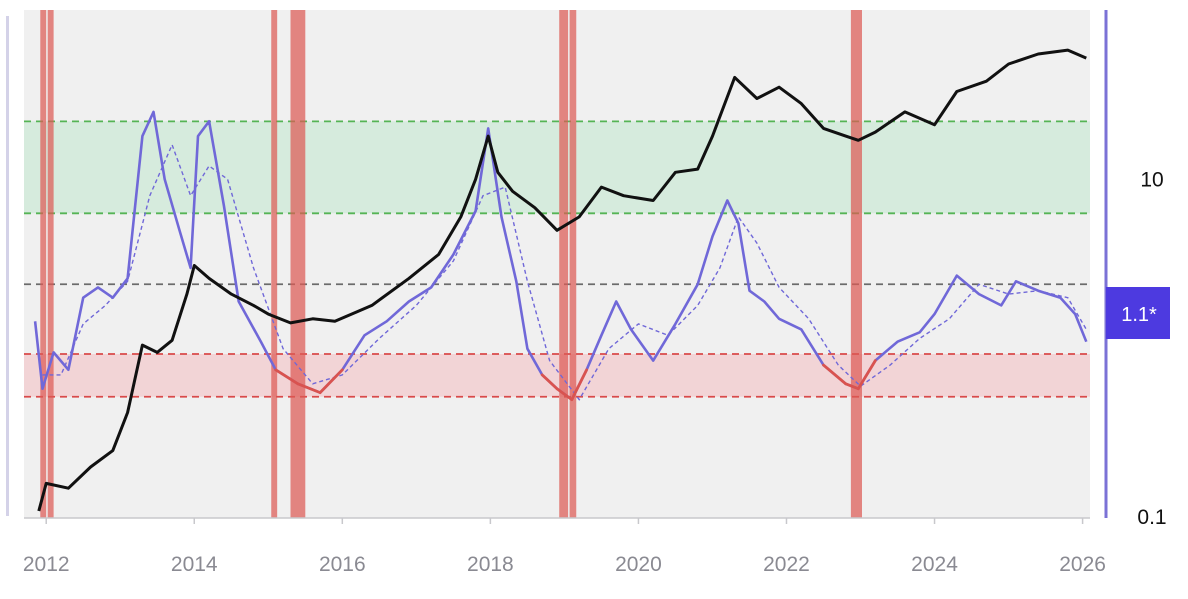 The image size is (1188, 599). What do you see at coordinates (490, 564) in the screenshot?
I see `x-tick-label: 2018` at bounding box center [490, 564].